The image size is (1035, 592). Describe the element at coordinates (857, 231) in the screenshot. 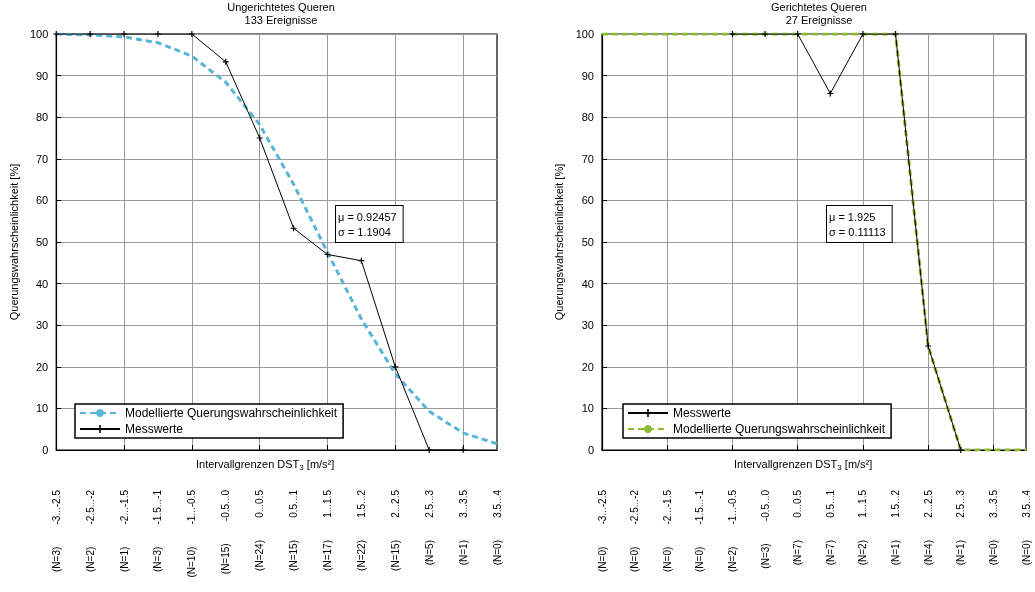

I see `annotation: σ = 0.11113` at that location.